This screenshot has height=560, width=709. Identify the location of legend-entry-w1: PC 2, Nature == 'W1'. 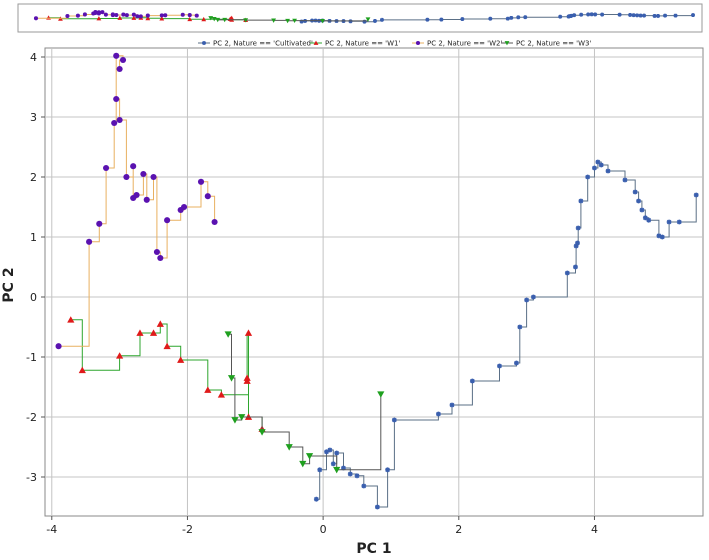
(355, 44).